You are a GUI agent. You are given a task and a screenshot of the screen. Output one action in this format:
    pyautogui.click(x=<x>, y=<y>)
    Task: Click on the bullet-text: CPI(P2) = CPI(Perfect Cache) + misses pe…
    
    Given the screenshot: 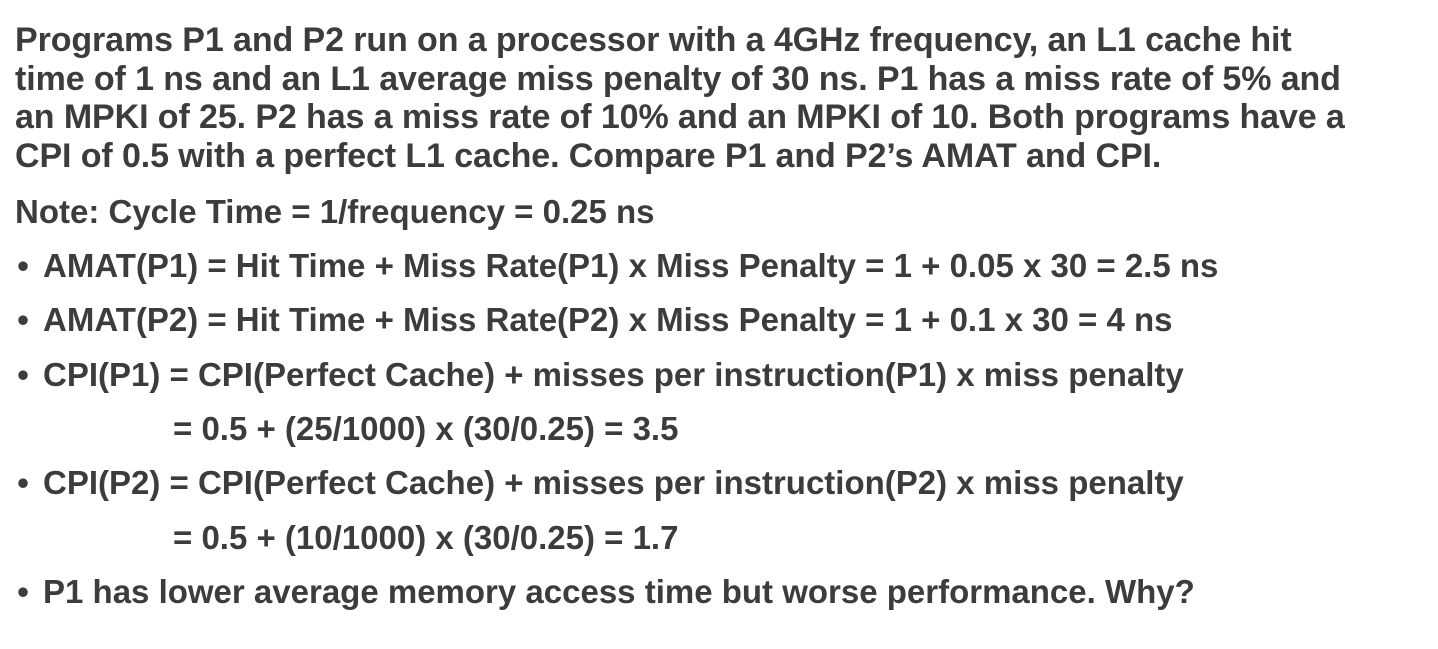 What is the action you would take?
    pyautogui.click(x=613, y=482)
    